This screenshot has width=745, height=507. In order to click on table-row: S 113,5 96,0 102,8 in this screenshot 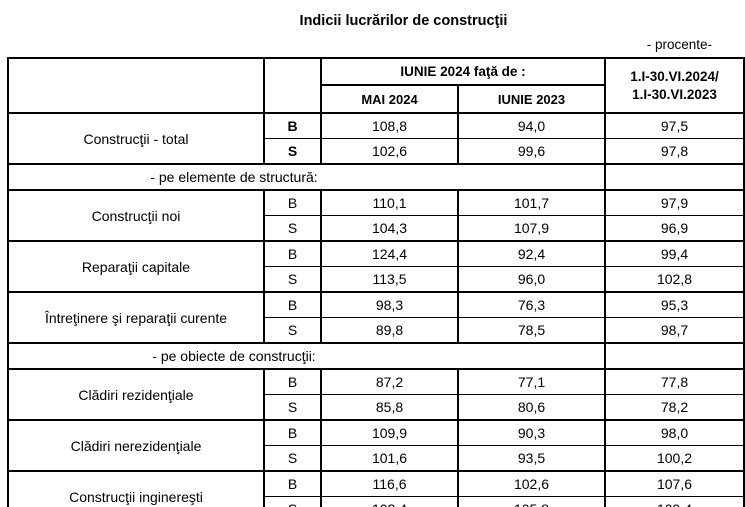, I will do `click(376, 279)`.